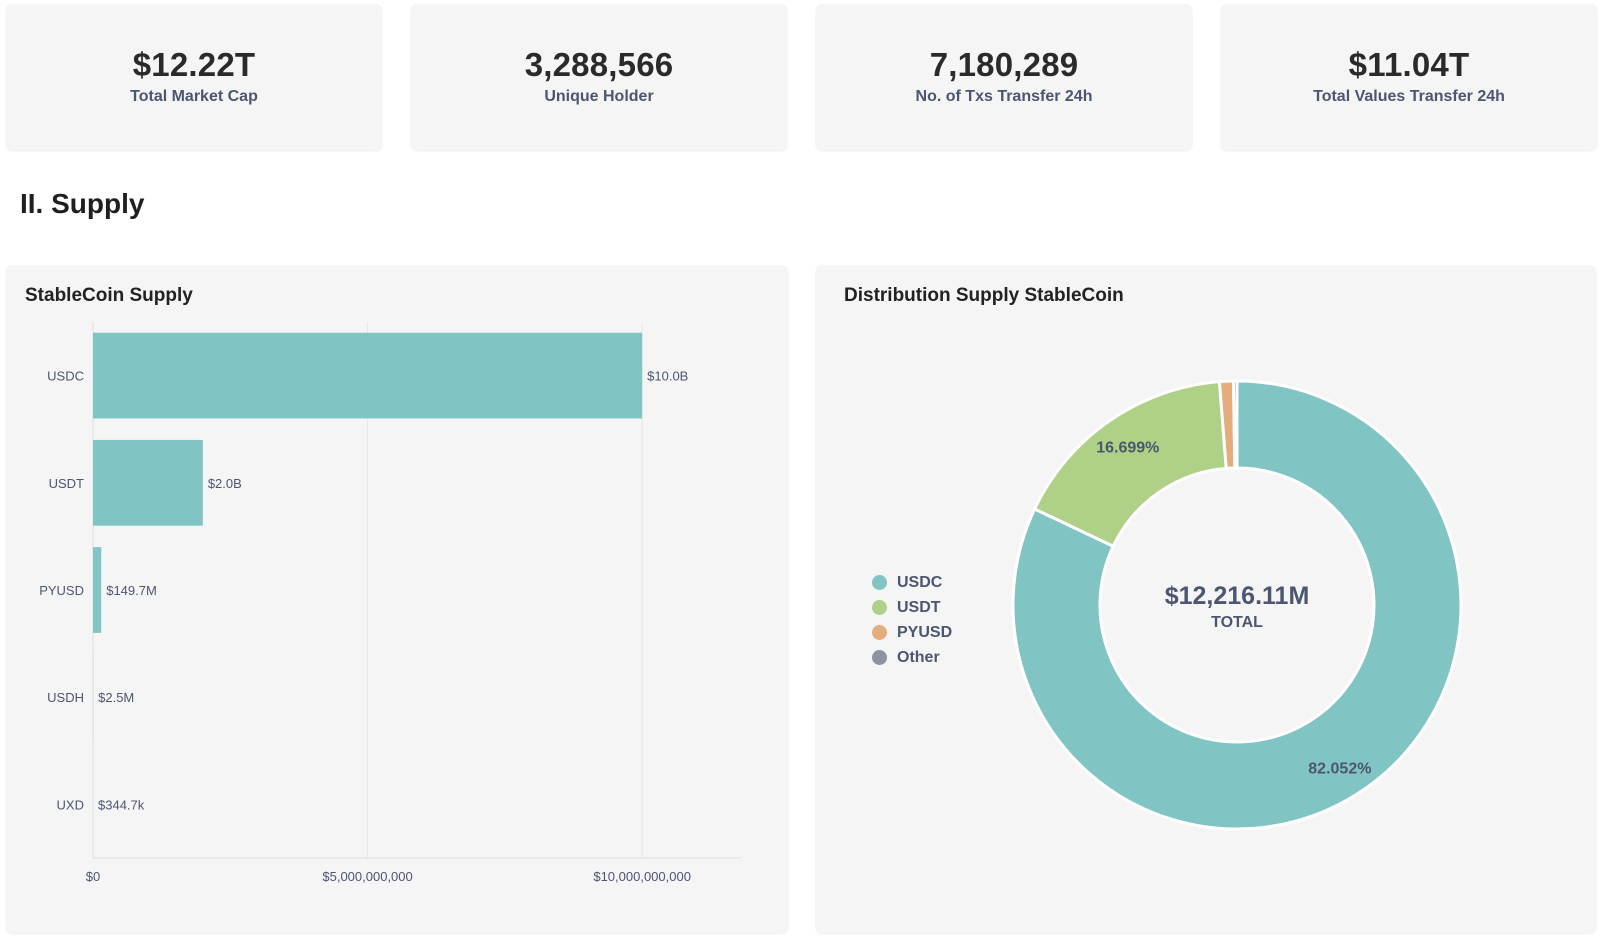  Describe the element at coordinates (367, 876) in the screenshot. I see `x-tick-label: $5,000,000,000` at that location.